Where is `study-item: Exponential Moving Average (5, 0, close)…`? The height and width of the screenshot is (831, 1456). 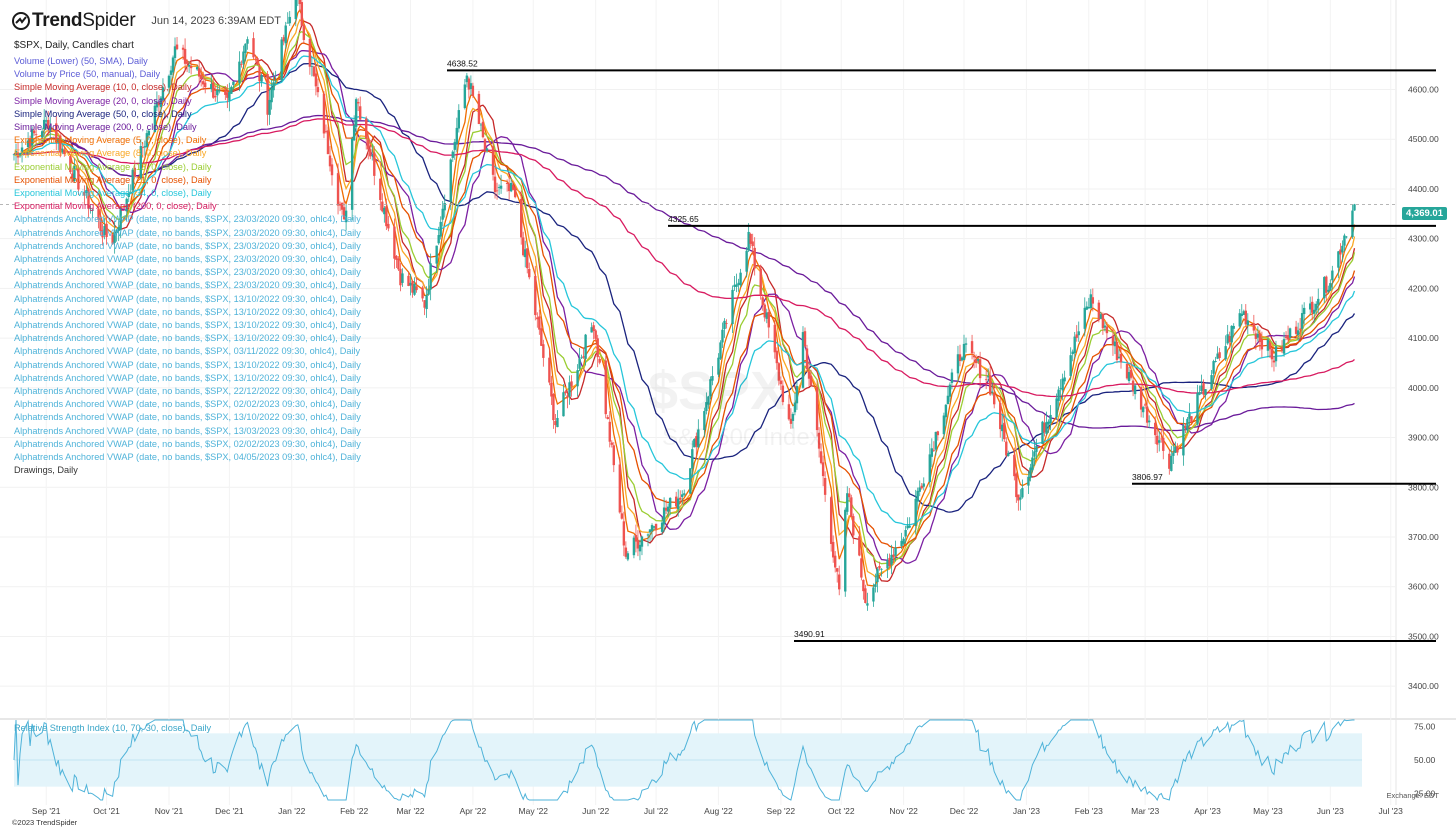
study-item: Exponential Moving Average (5, 0, close)… is located at coordinates (110, 140).